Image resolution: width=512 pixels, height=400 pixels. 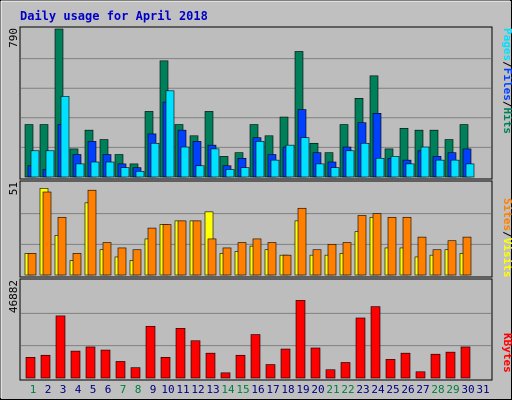 I want to click on hits-panel-legend: Pages/Files/Hits, so click(x=506, y=81).